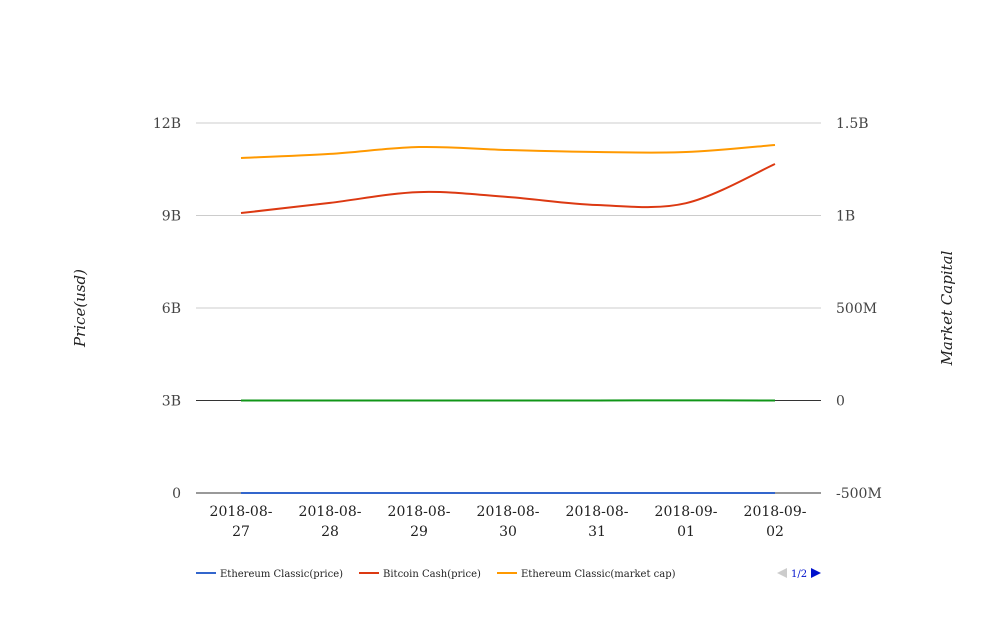 This screenshot has height=620, width=1008. What do you see at coordinates (775, 532) in the screenshot?
I see `x-tick: 02` at bounding box center [775, 532].